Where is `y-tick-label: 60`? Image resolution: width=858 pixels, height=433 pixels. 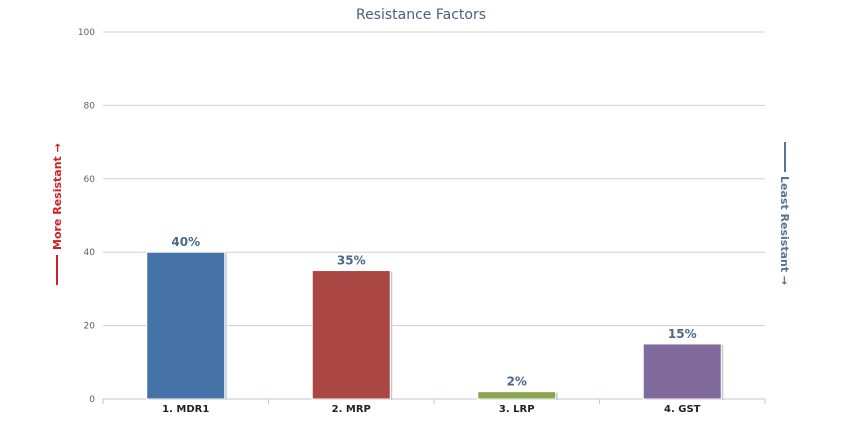 y-tick-label: 60 is located at coordinates (90, 180).